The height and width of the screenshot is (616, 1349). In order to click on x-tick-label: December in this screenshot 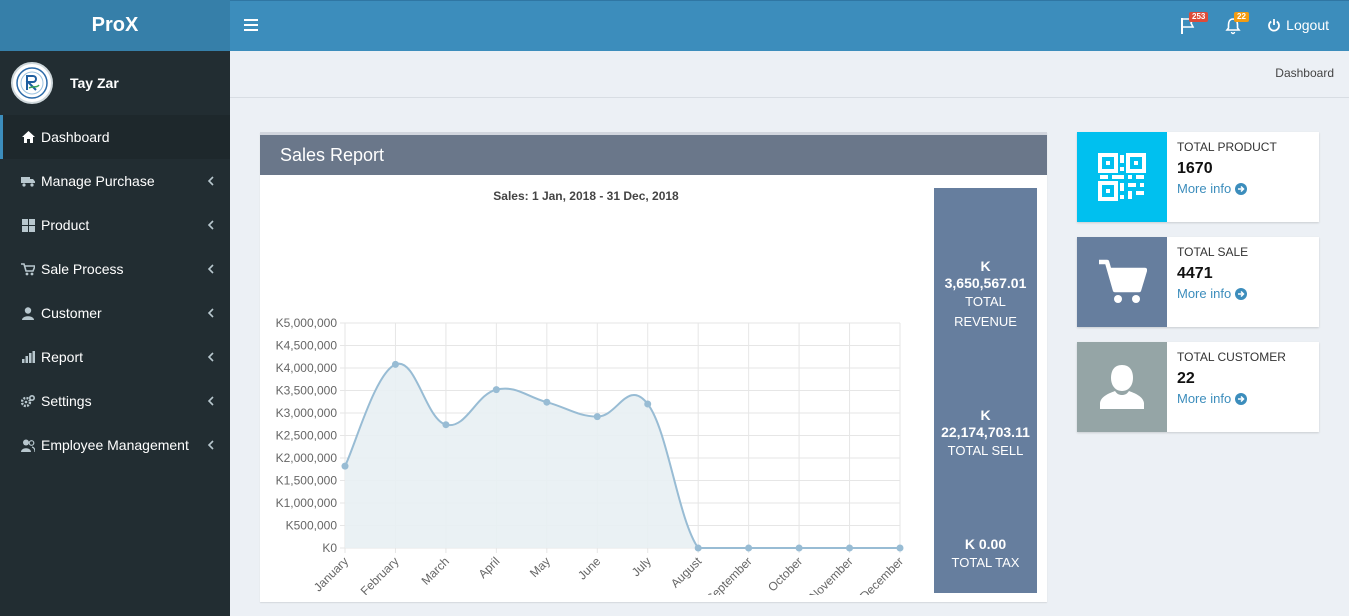, I will do `click(881, 574)`.